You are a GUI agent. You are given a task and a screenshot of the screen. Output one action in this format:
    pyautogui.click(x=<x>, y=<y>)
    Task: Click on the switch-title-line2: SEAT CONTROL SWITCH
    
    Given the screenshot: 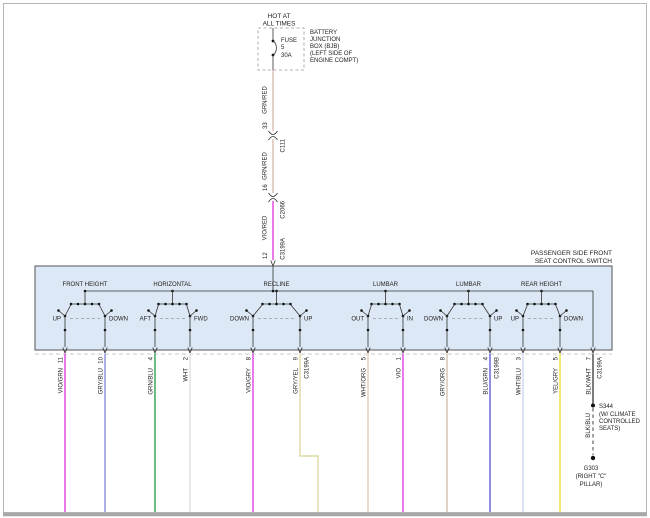 What is the action you would take?
    pyautogui.click(x=573, y=261)
    